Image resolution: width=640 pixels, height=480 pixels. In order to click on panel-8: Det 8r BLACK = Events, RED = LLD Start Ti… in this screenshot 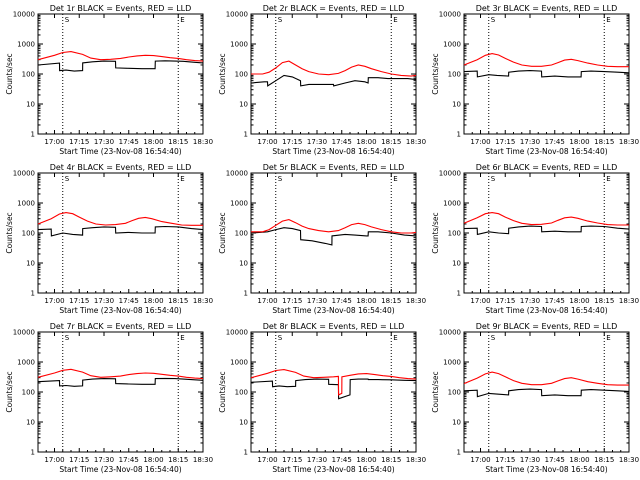, I will do `click(322, 398)`.